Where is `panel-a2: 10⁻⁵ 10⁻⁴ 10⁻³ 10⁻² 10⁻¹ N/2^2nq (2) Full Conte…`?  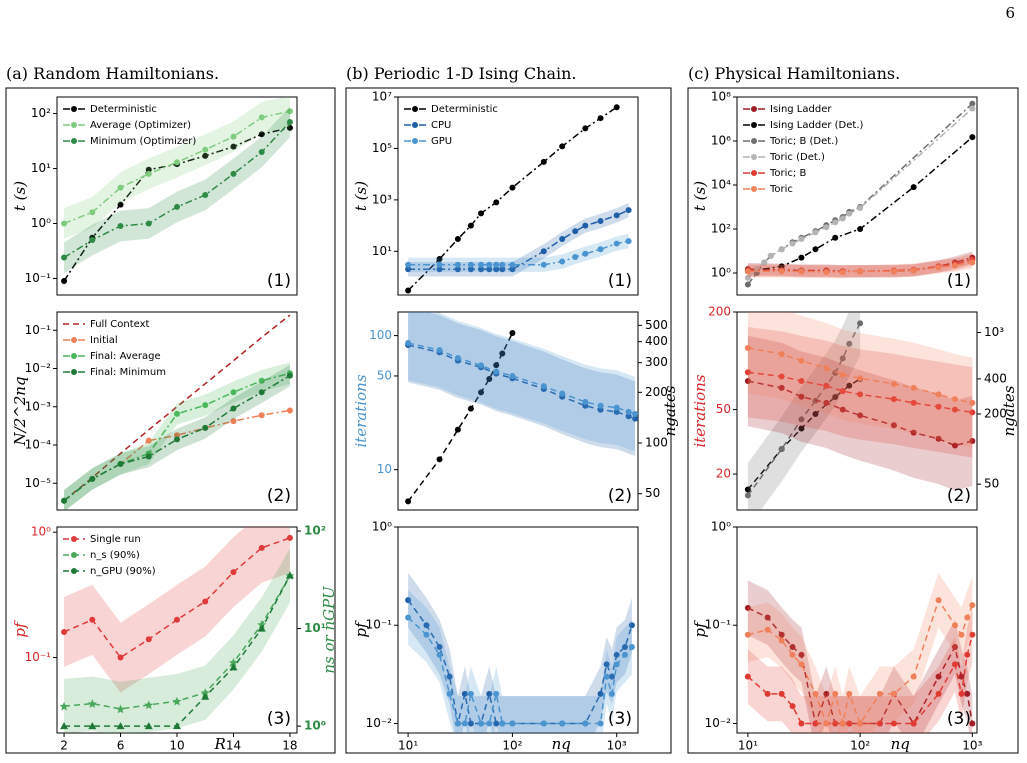
panel-a2: 10⁻⁵ 10⁻⁴ 10⁻³ 10⁻² 10⁻¹ N/2^2nq (2) Full Conte… is located at coordinates (154, 411).